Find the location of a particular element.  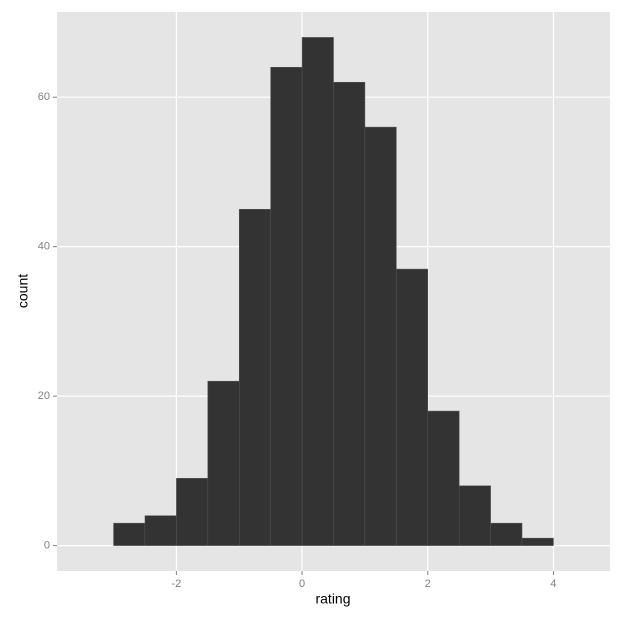

y-tick-label: 0 is located at coordinates (47, 545).